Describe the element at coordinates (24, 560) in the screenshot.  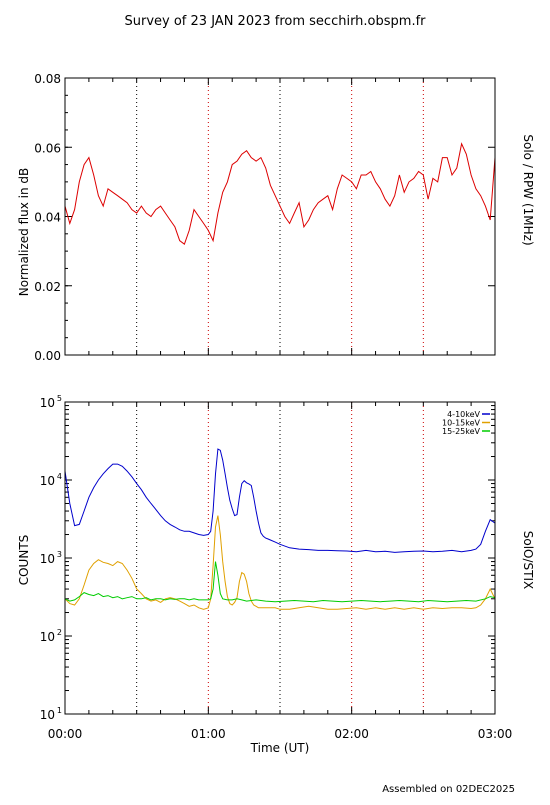
I see `stix-ylabel: COUNTS` at that location.